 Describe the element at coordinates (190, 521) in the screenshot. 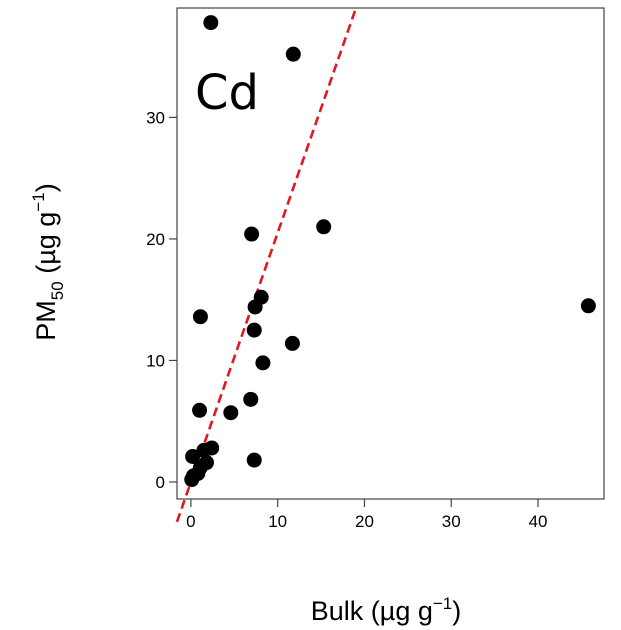

I see `x-tick-label: 0` at that location.